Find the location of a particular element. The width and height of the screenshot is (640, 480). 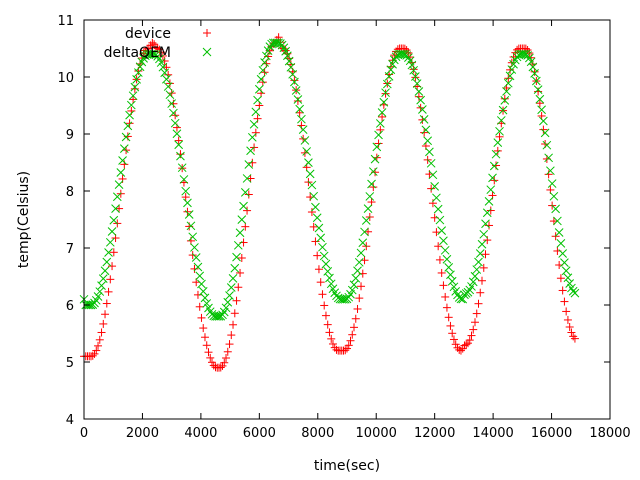

y-tick-label: 11 is located at coordinates (65, 21).